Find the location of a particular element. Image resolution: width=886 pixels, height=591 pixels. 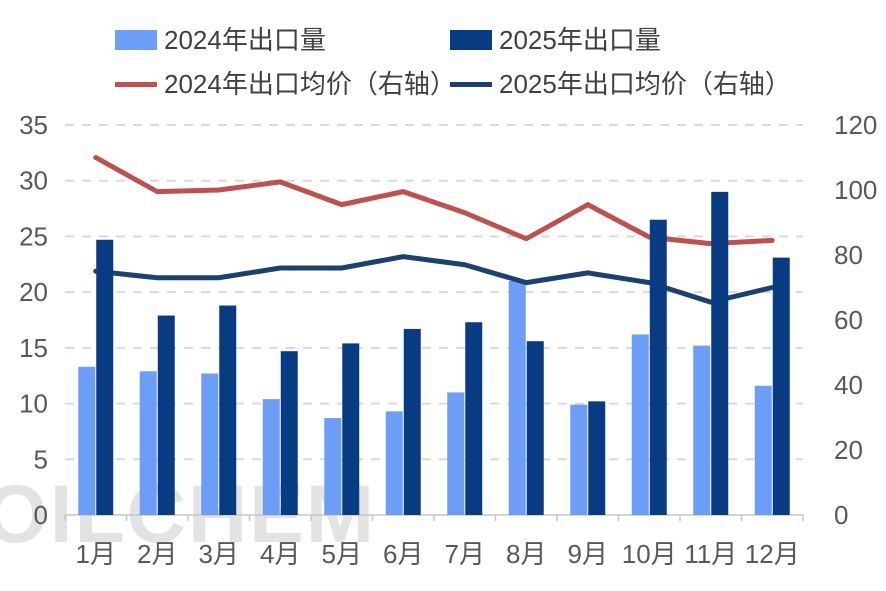

legend-swatch-2024-price-line is located at coordinates (136, 84).